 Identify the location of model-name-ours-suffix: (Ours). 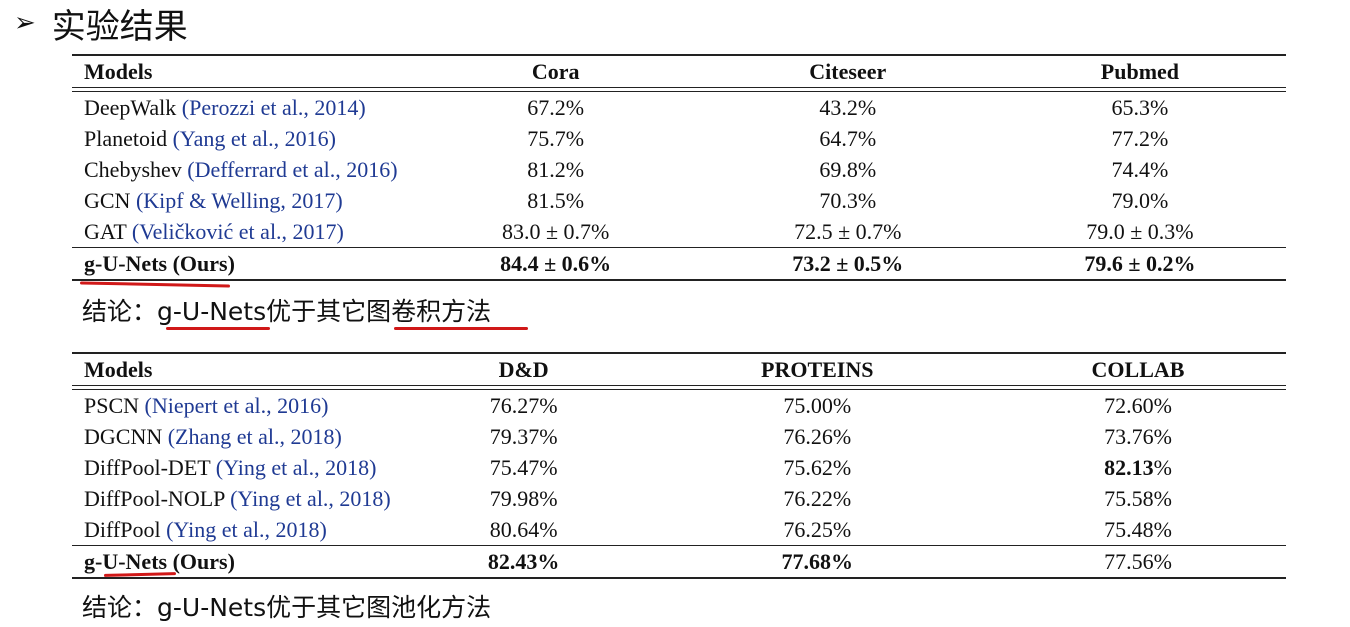
(201, 561).